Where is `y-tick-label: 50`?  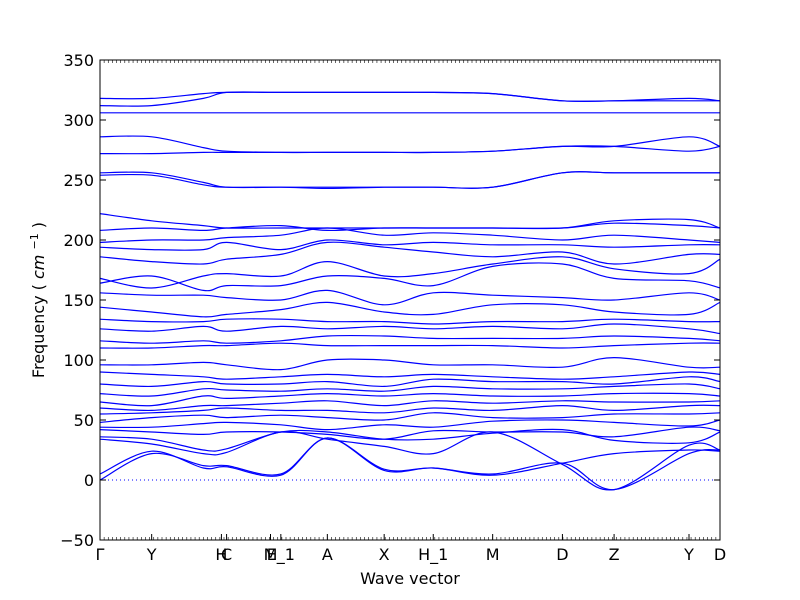
y-tick-label: 50 is located at coordinates (84, 420).